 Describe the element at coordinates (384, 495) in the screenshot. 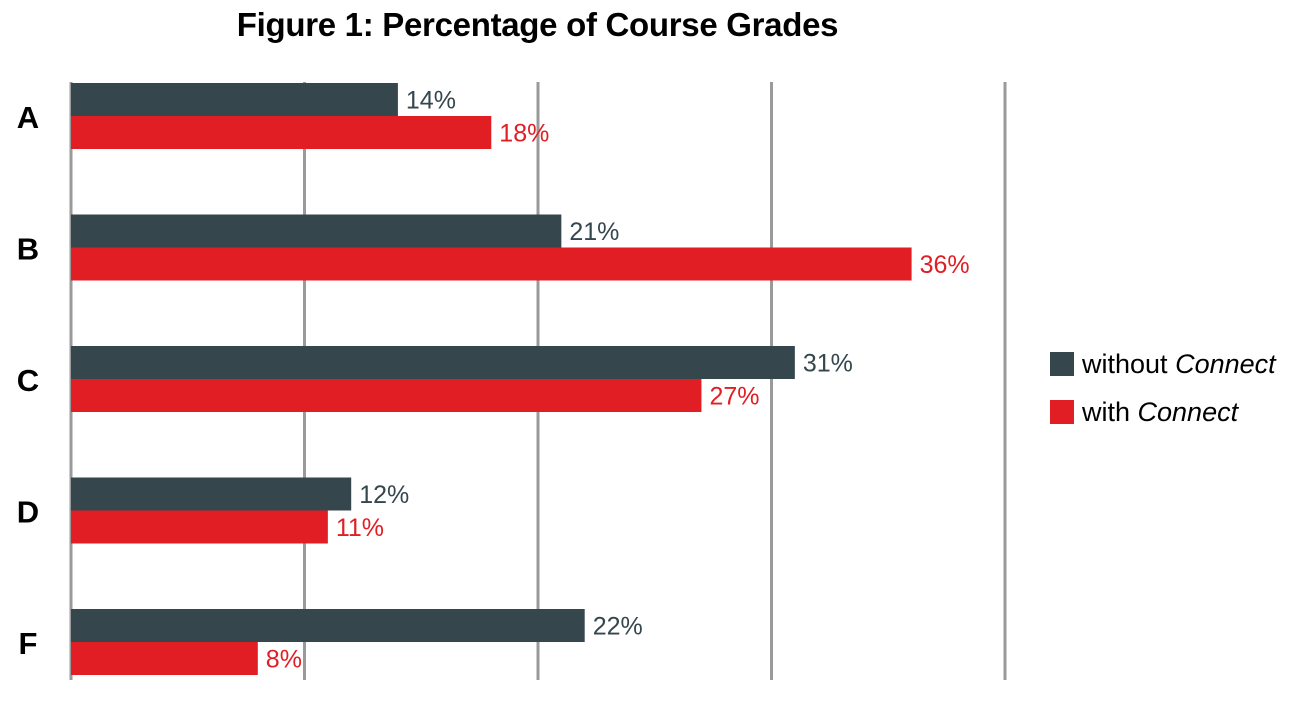

I see `data-label-d-series-0: 12%` at that location.